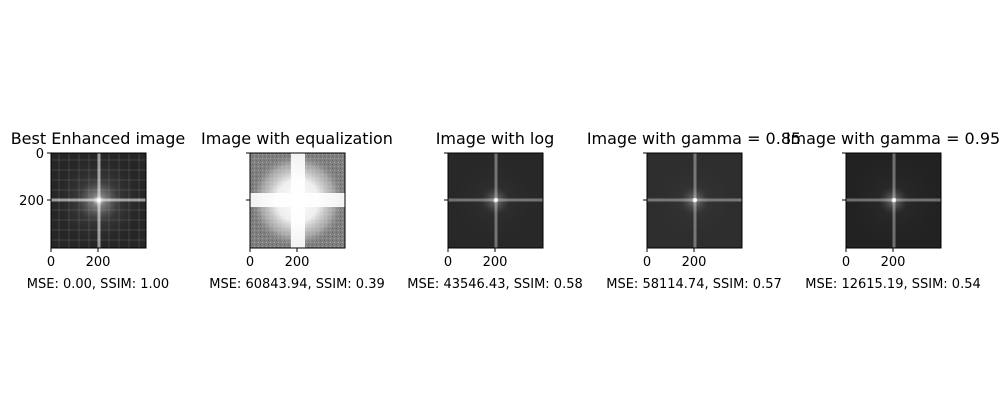 This screenshot has width=1000, height=400. What do you see at coordinates (893, 284) in the screenshot?
I see `metrics-label: MSE: 12615.19, SSIM: 0.54` at bounding box center [893, 284].